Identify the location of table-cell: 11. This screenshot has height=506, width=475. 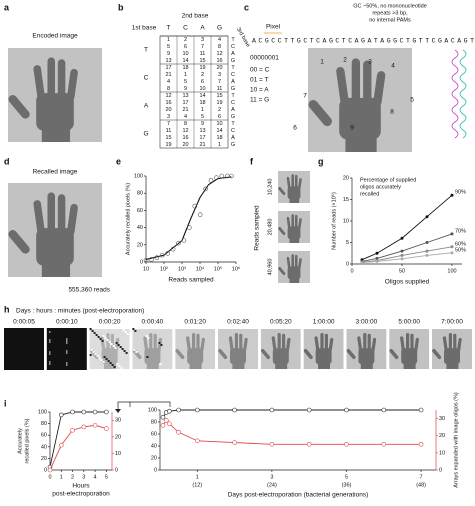
(203, 54).